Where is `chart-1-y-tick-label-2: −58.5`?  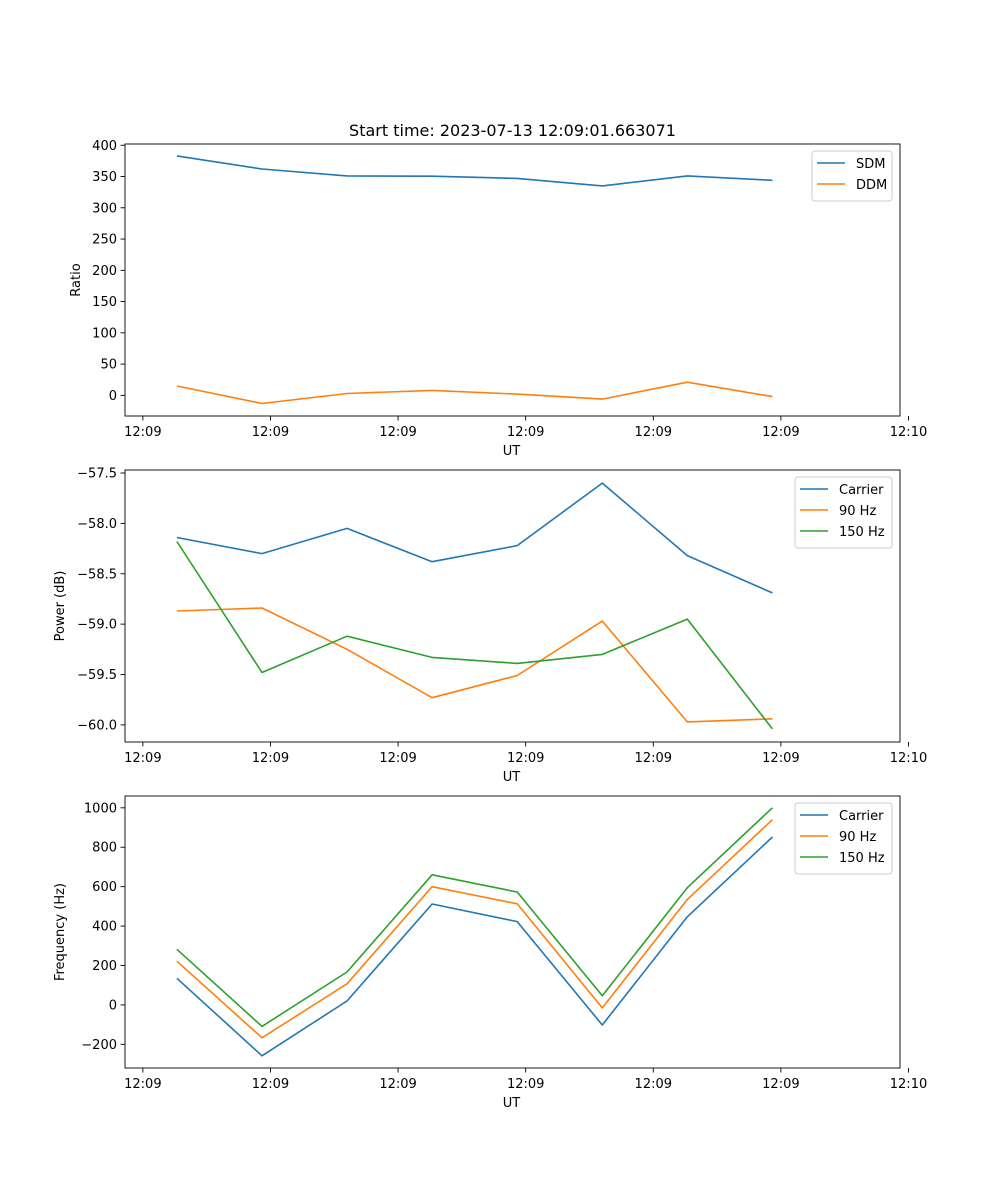 chart-1-y-tick-label-2: −58.5 is located at coordinates (97, 574).